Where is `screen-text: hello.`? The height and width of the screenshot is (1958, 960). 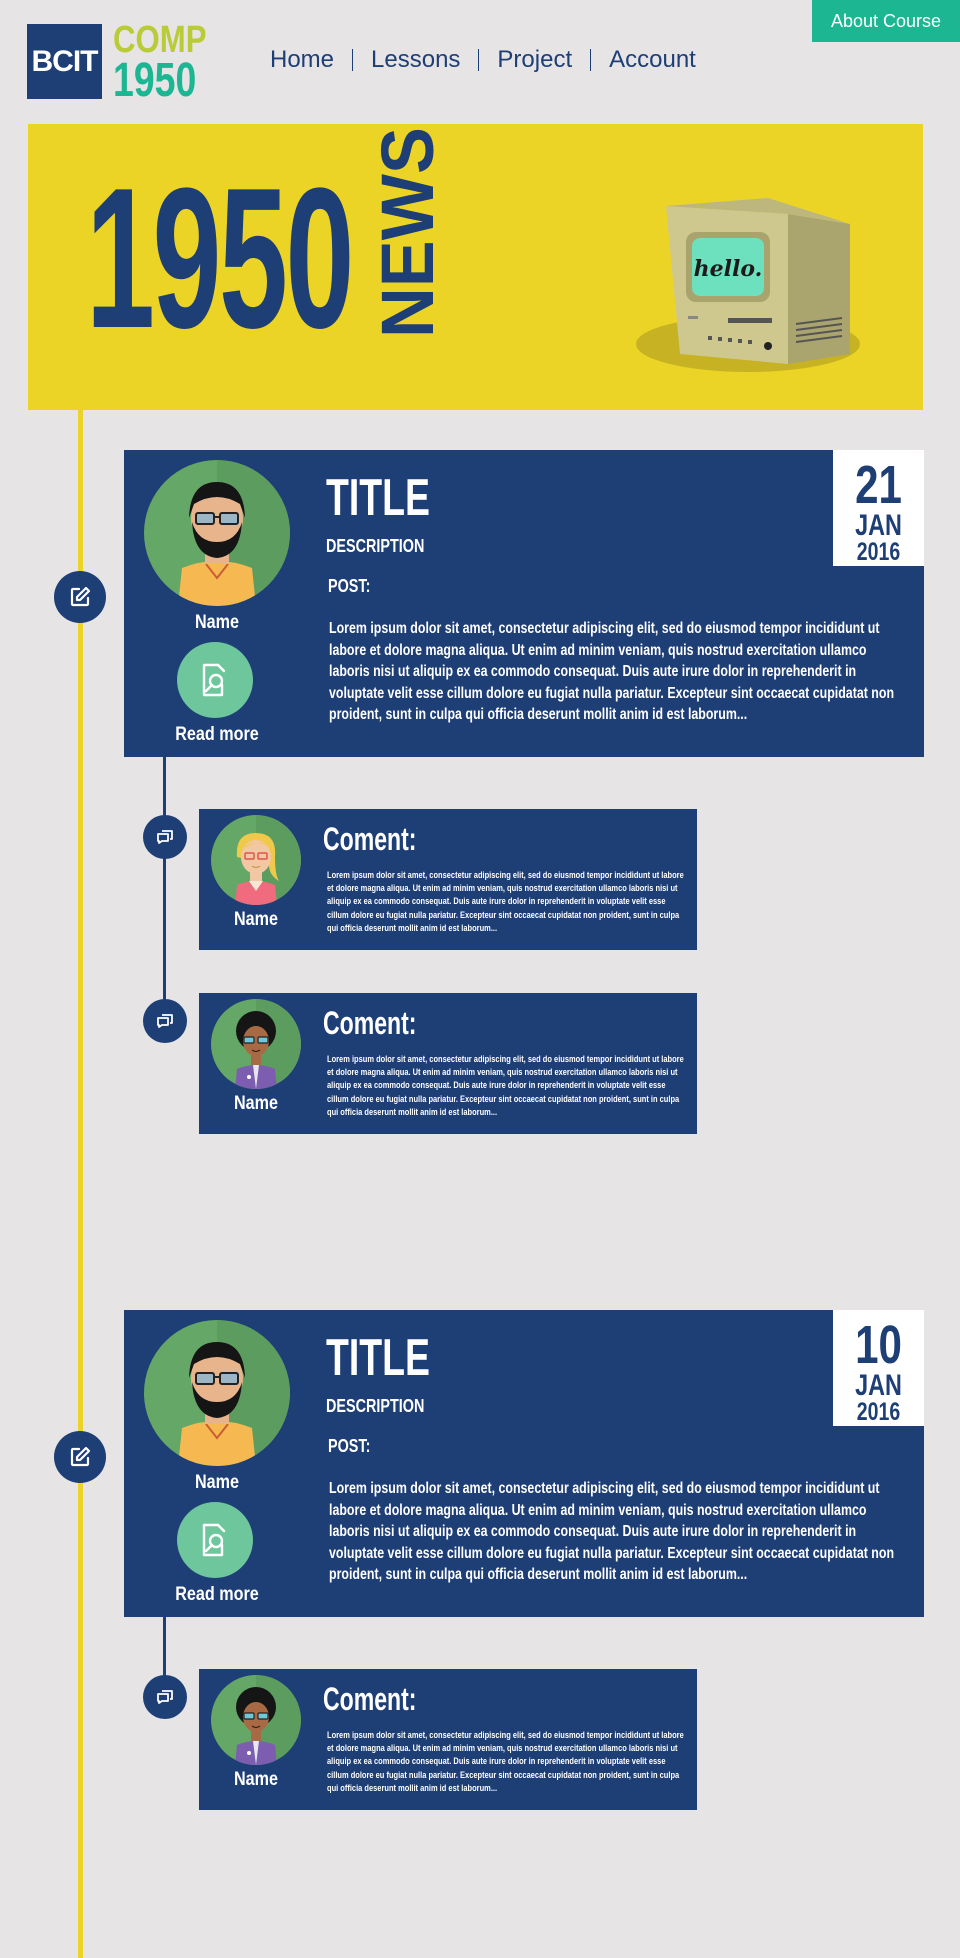 screen-text: hello. is located at coordinates (728, 269).